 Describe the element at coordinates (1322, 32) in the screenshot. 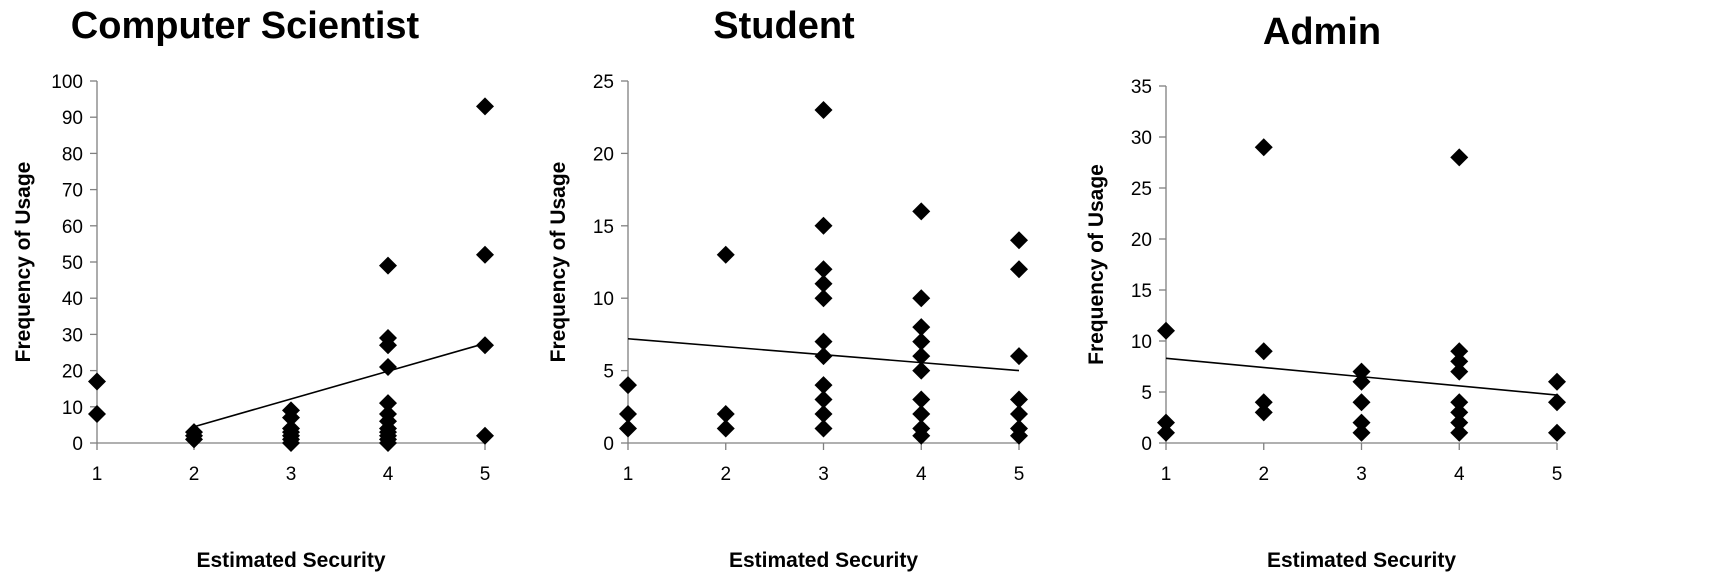

I see `chart-title: Admin` at that location.